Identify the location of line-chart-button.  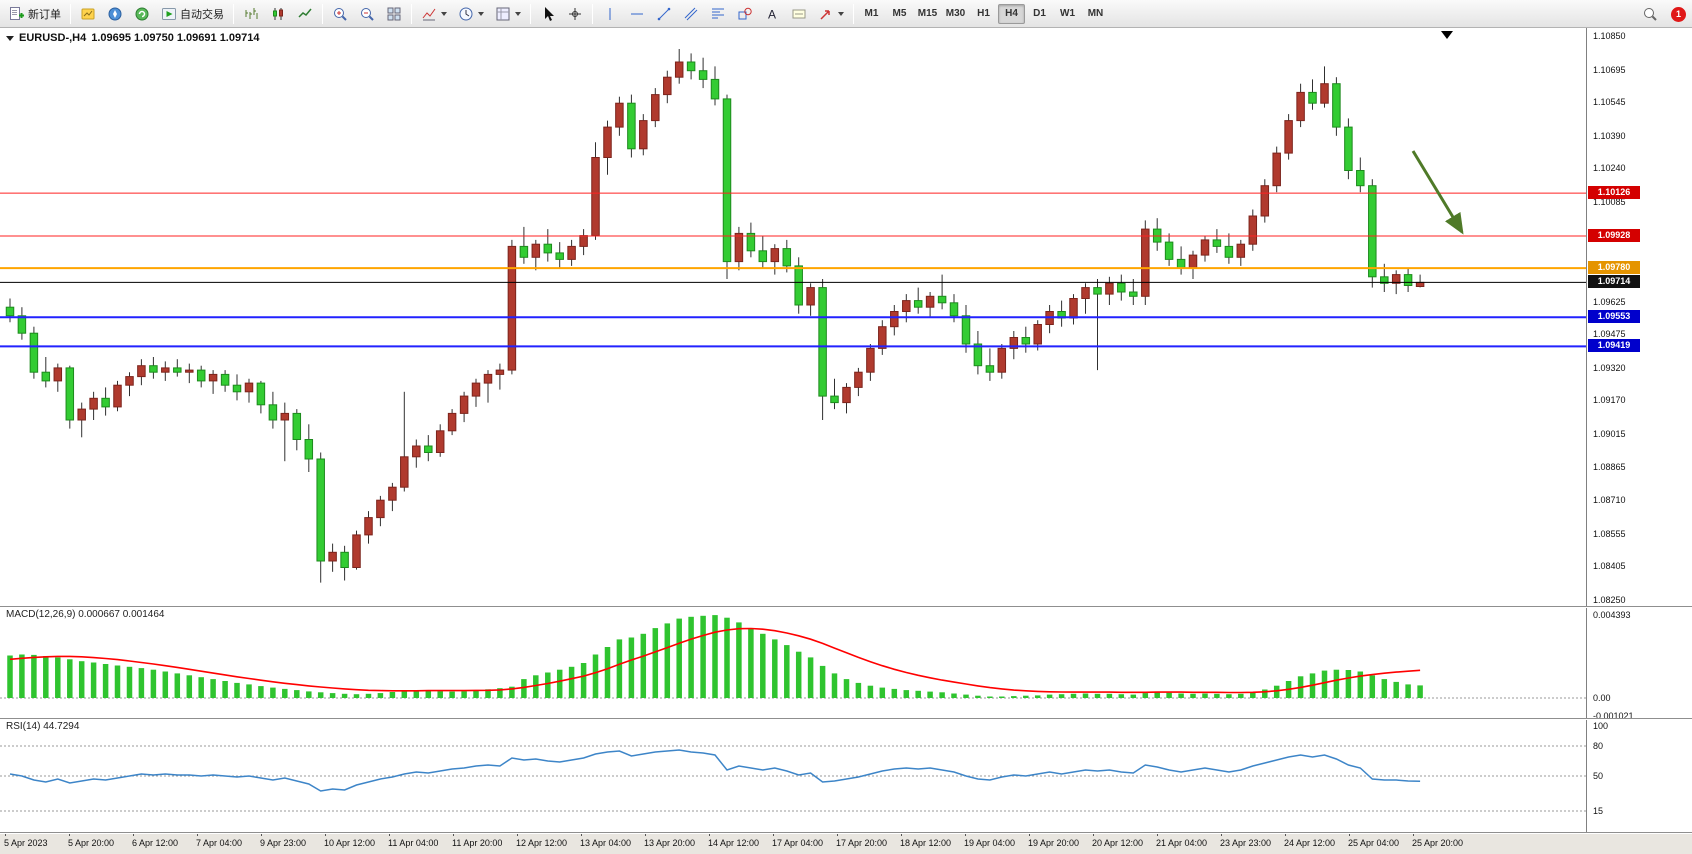
(305, 14).